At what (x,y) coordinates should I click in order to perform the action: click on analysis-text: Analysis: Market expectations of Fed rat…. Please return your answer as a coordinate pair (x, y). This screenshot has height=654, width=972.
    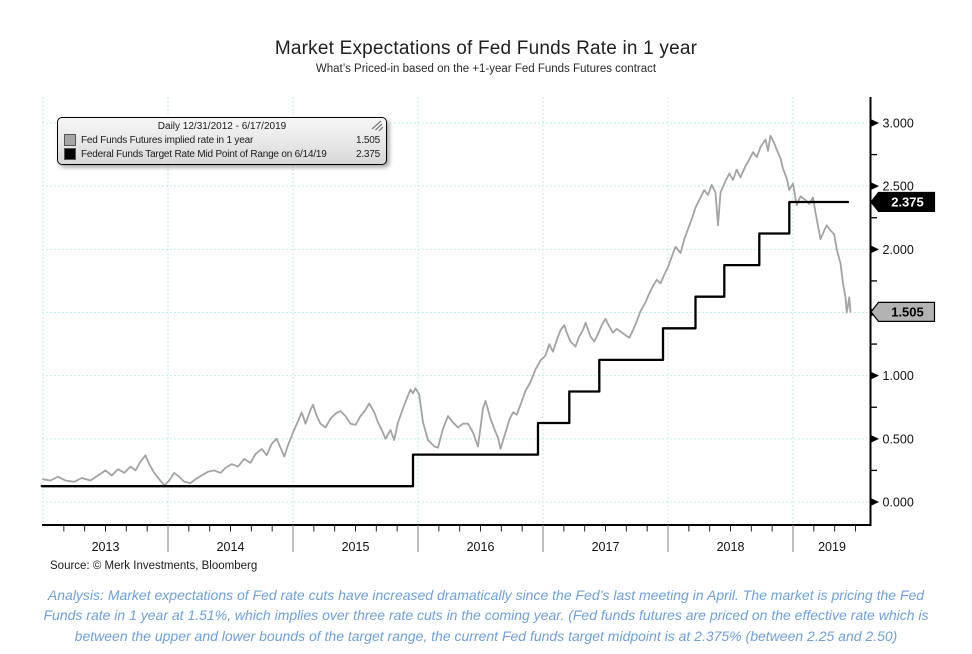
    Looking at the image, I should click on (486, 615).